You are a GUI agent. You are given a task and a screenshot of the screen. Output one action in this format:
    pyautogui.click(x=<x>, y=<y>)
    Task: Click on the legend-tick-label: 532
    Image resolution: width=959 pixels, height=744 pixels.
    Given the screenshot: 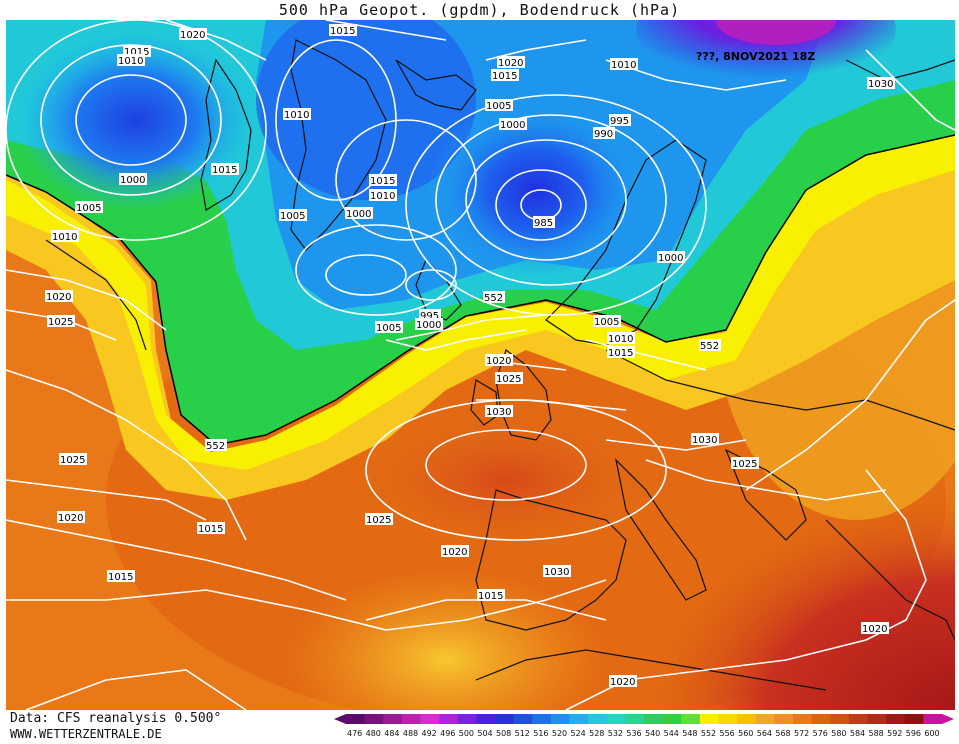 What is the action you would take?
    pyautogui.click(x=615, y=733)
    